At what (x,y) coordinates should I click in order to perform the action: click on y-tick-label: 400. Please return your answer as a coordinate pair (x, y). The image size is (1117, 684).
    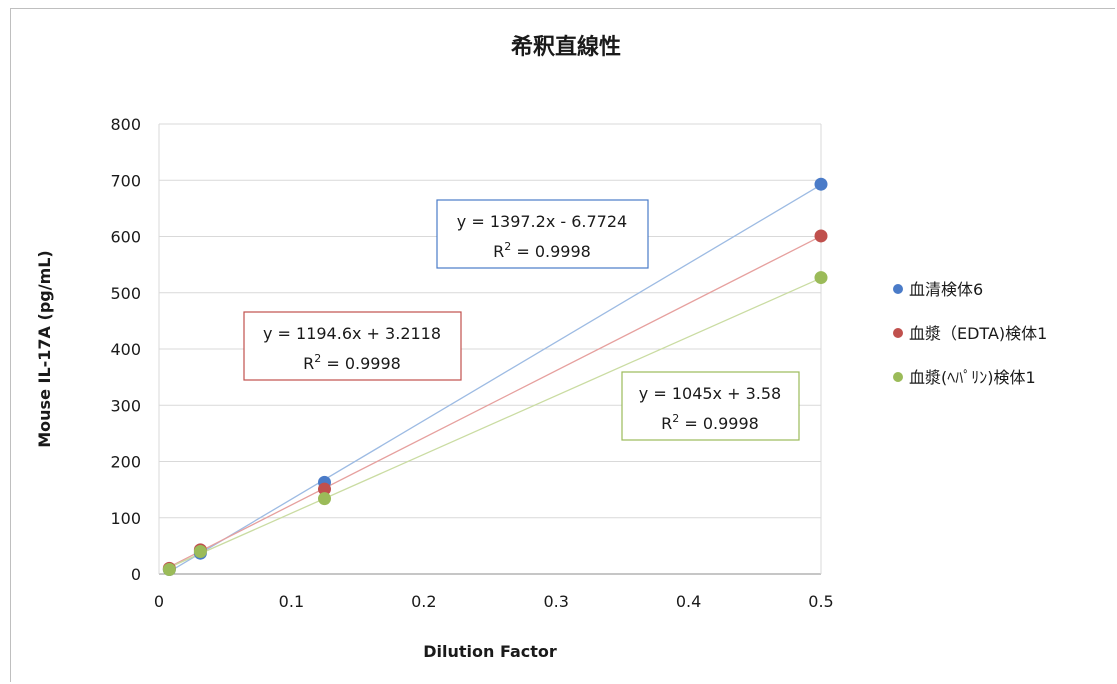
    Looking at the image, I should click on (125, 349).